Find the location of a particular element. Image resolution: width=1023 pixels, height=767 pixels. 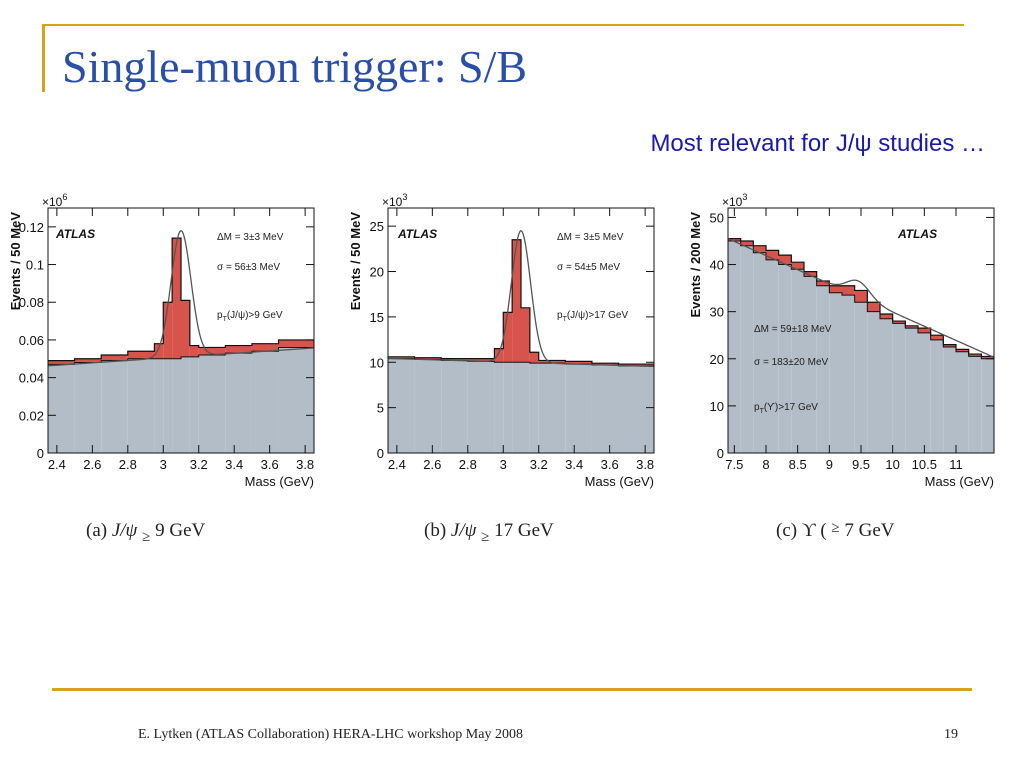

x-axis-c: 7.5 8 8.5 9 9.5 10 10.5 11 is located at coordinates (844, 340).